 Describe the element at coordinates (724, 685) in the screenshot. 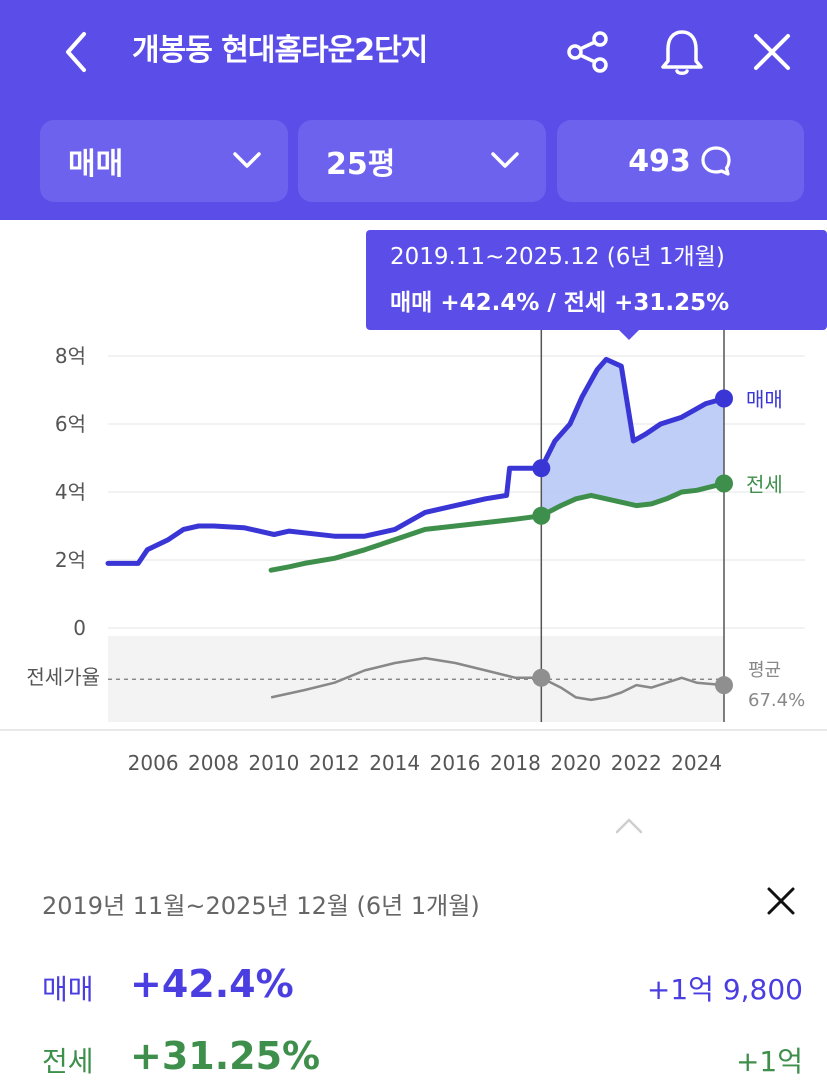

I see `ratio-end-point` at that location.